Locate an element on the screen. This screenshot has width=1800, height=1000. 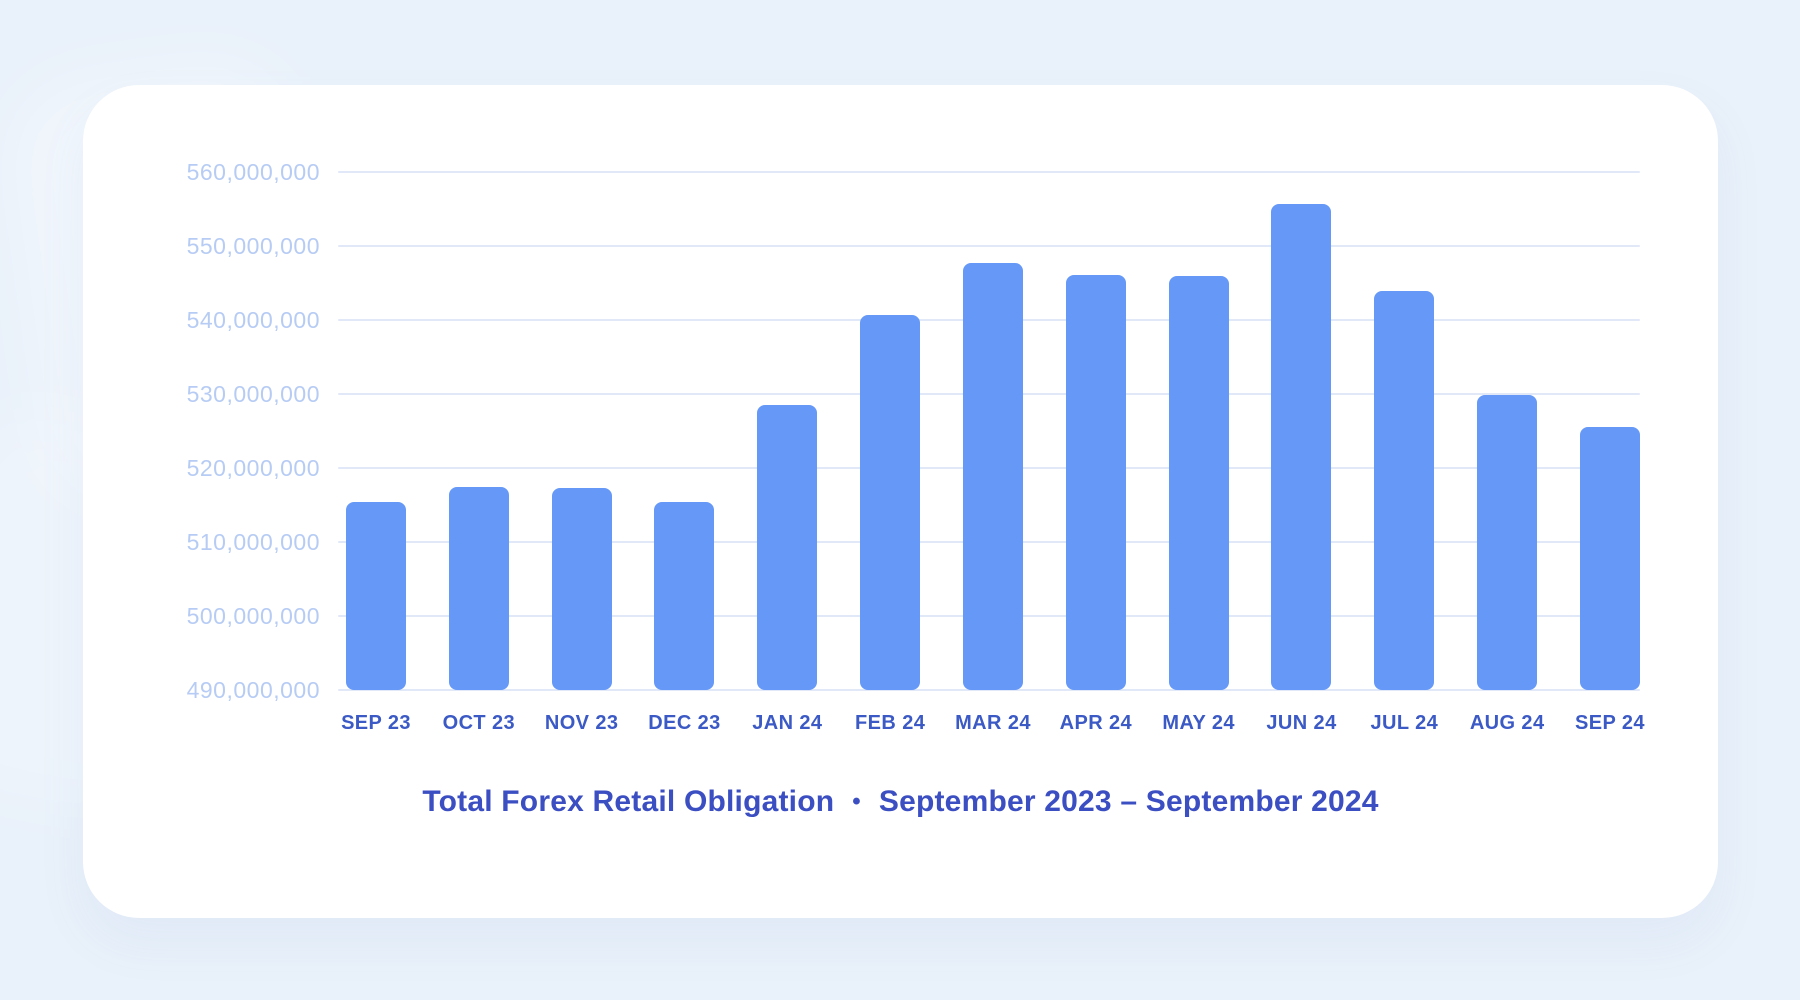
y-tick-label: 560,000,000 is located at coordinates (253, 172).